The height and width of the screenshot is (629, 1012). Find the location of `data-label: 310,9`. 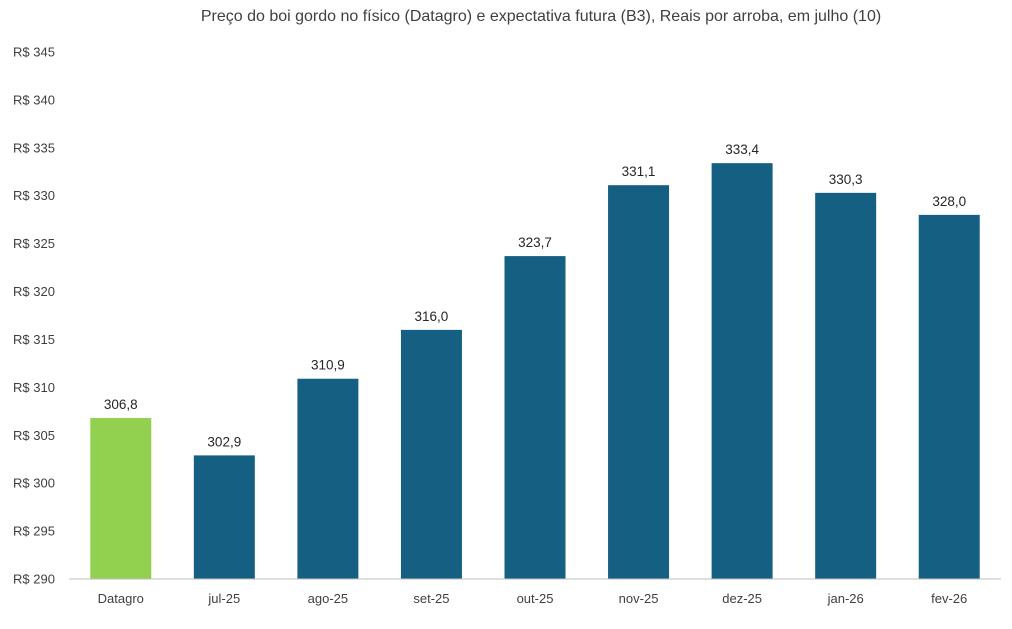

data-label: 310,9 is located at coordinates (328, 365).